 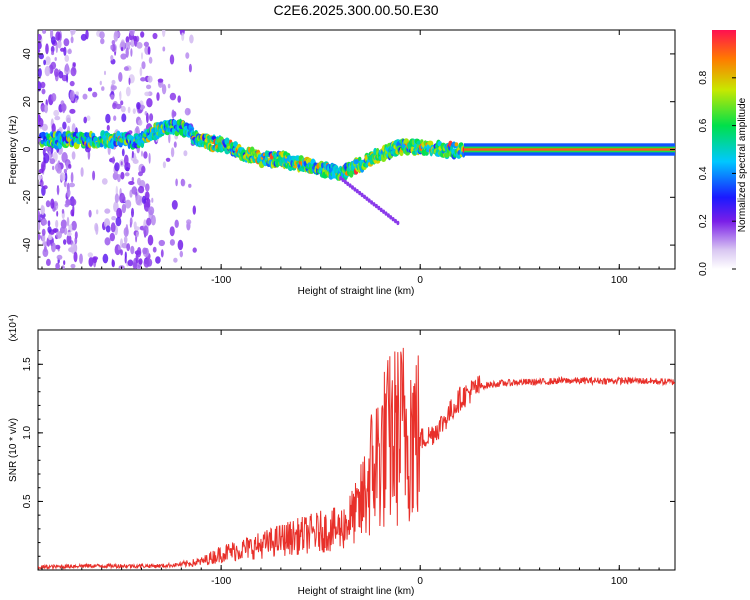 I want to click on colorbar-tick-label: 0.0, so click(x=703, y=269).